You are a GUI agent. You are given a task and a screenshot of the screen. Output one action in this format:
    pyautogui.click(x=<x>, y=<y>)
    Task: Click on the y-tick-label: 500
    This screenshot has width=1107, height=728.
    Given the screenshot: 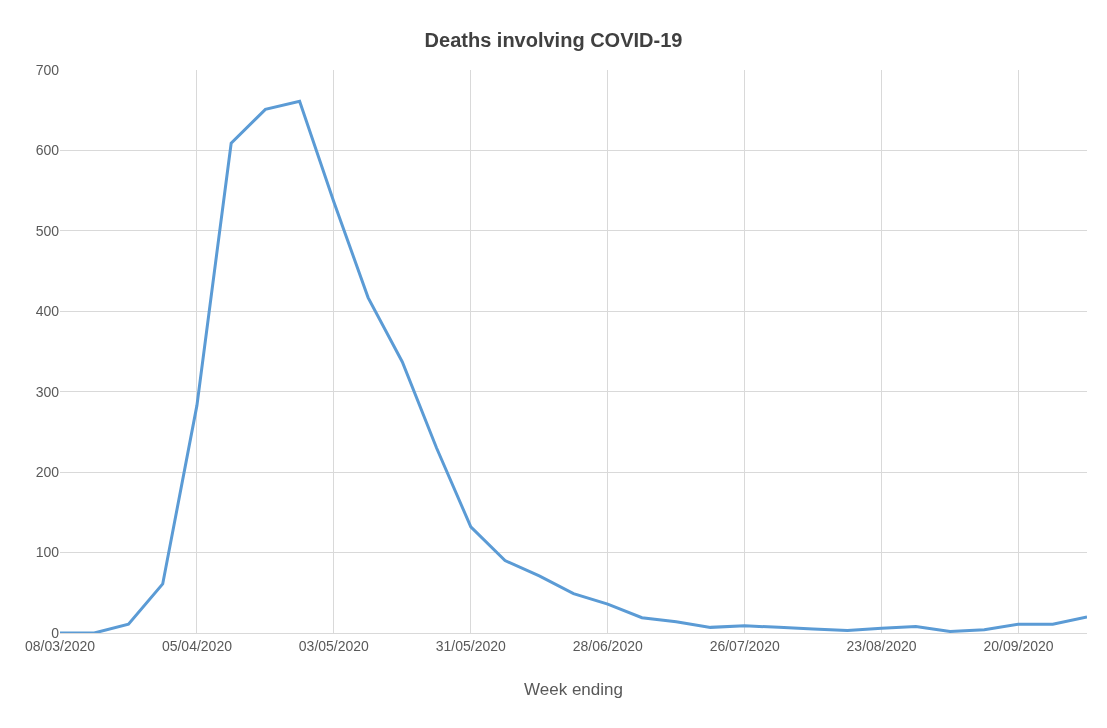 What is the action you would take?
    pyautogui.click(x=47, y=230)
    